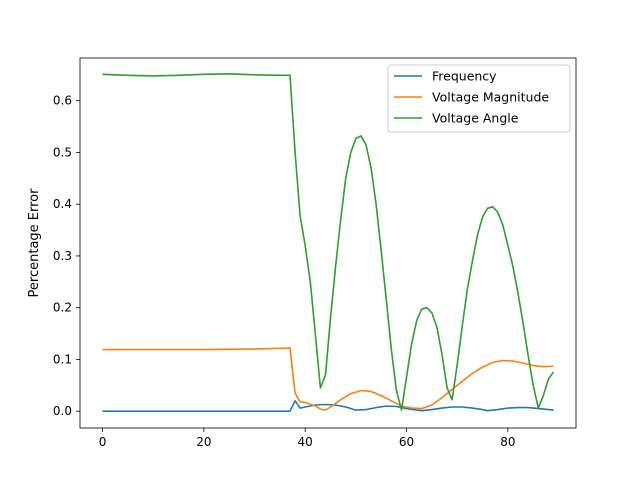  Describe the element at coordinates (62, 256) in the screenshot. I see `y-tick-label: 0.3` at that location.